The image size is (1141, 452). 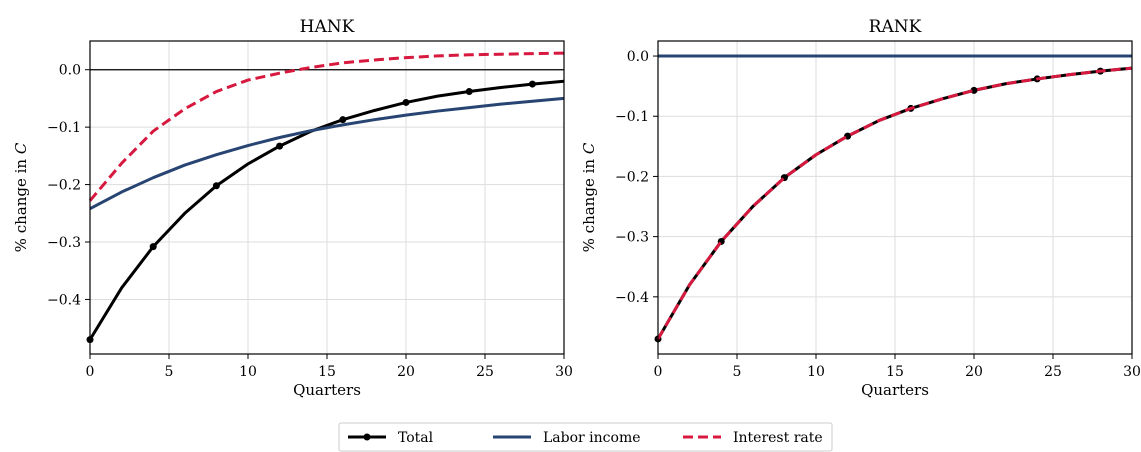 I want to click on panel-title: RANK, so click(x=895, y=27).